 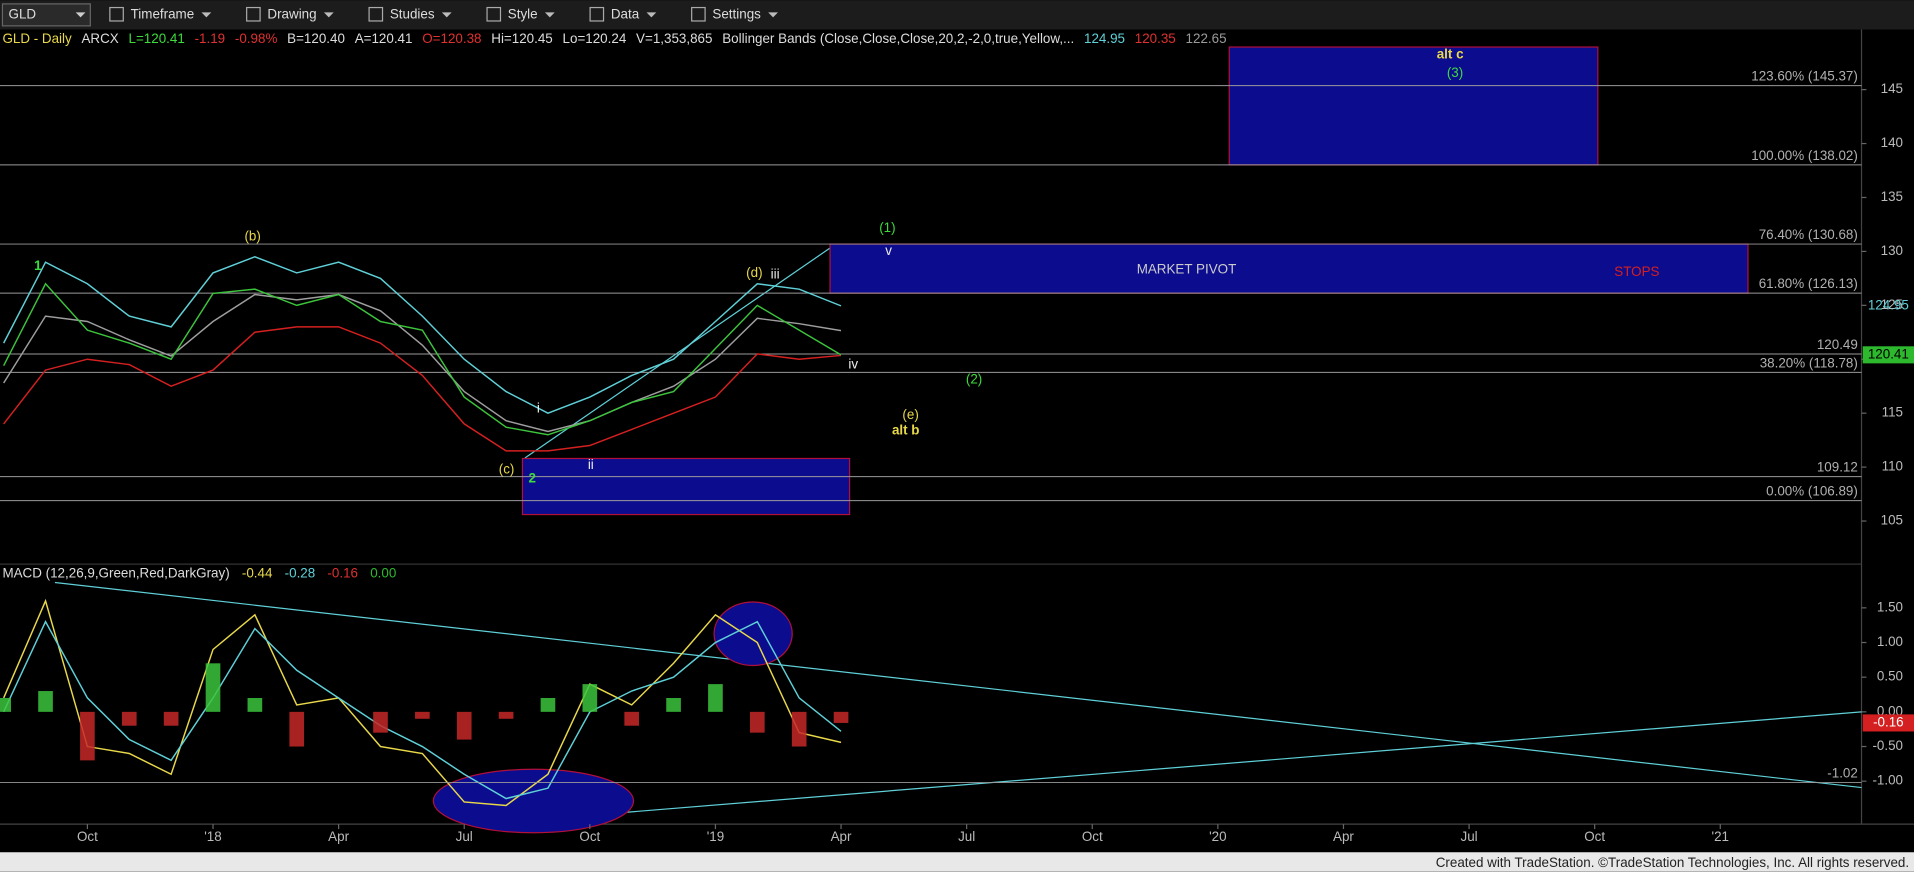 What do you see at coordinates (1892, 196) in the screenshot?
I see `y-tick-label: 135` at bounding box center [1892, 196].